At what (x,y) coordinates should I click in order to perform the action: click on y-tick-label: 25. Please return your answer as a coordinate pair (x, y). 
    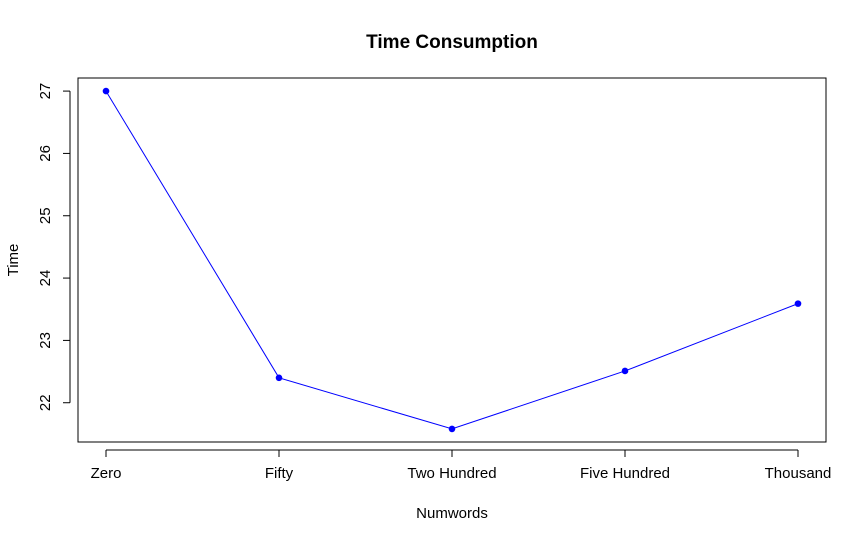
    Looking at the image, I should click on (45, 215).